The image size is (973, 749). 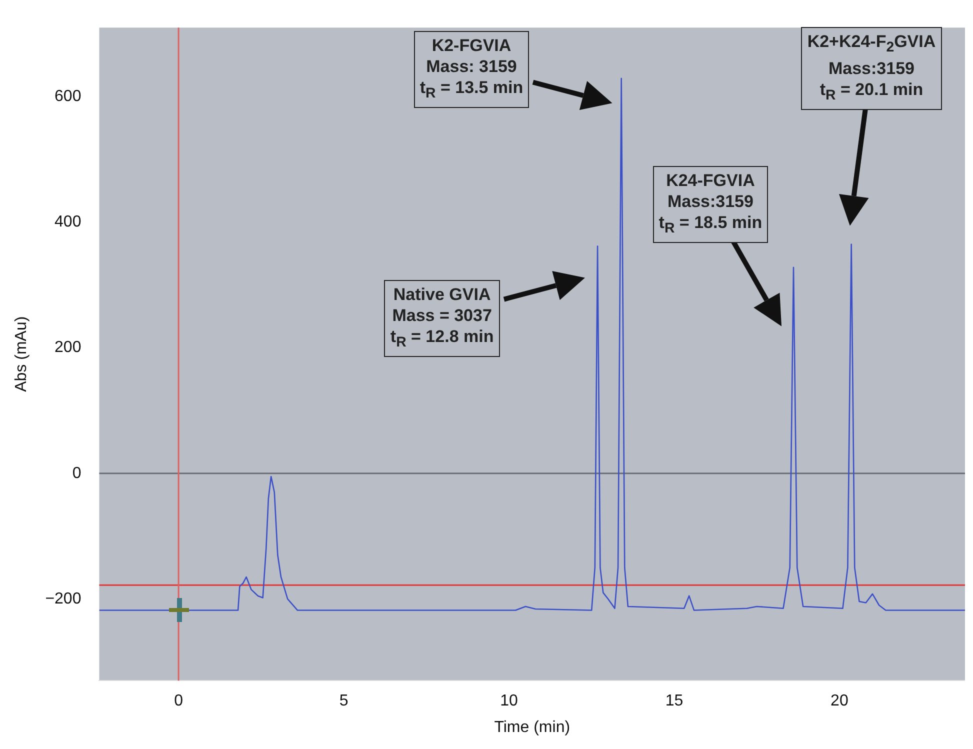 I want to click on y-tick-label: 600, so click(x=68, y=97).